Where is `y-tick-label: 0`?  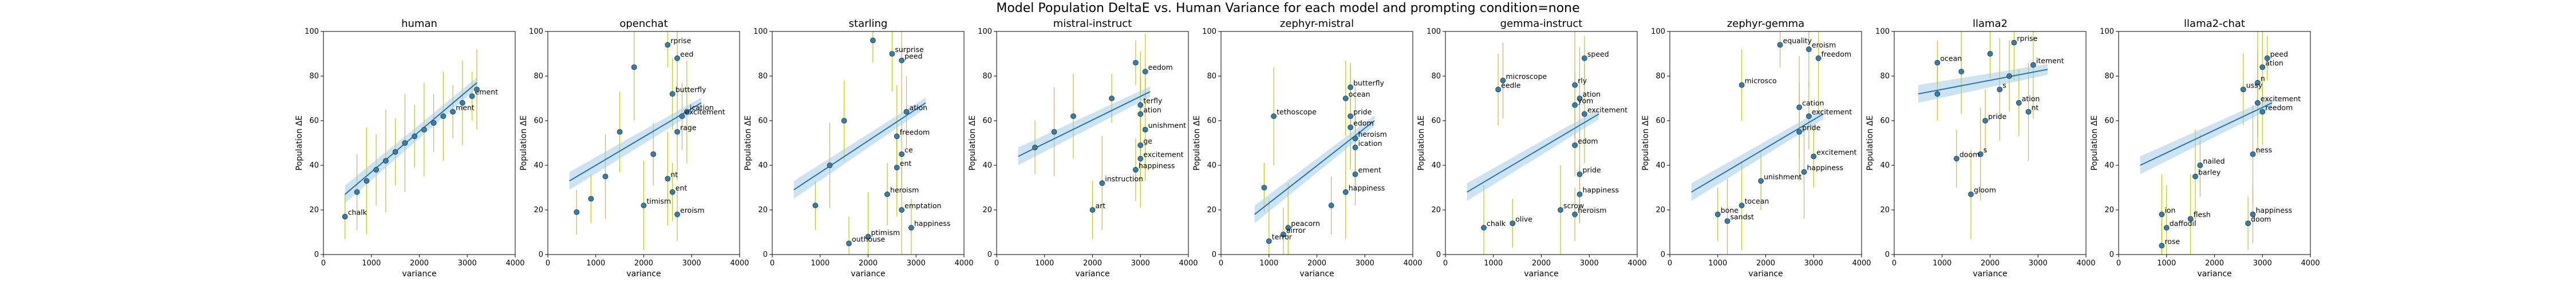
y-tick-label: 0 is located at coordinates (989, 255).